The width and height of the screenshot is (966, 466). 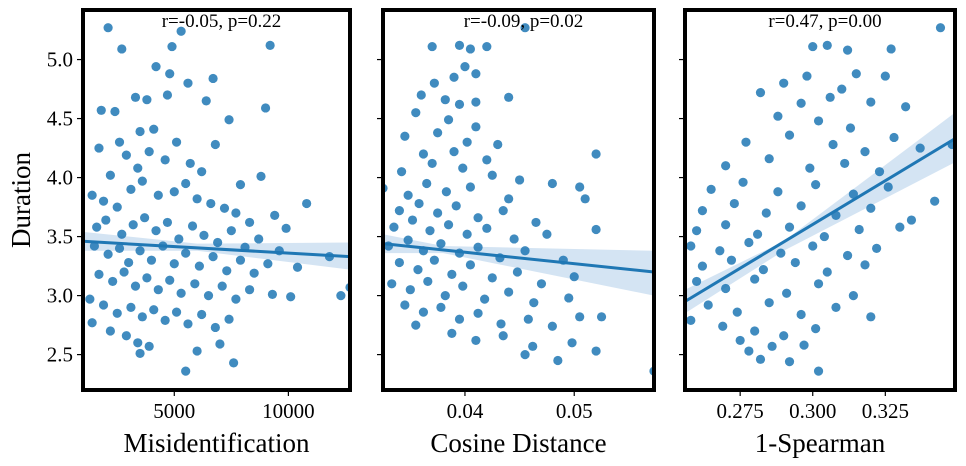 I want to click on correlation-annotation: r=0.47, p=0.00, so click(x=824, y=21).